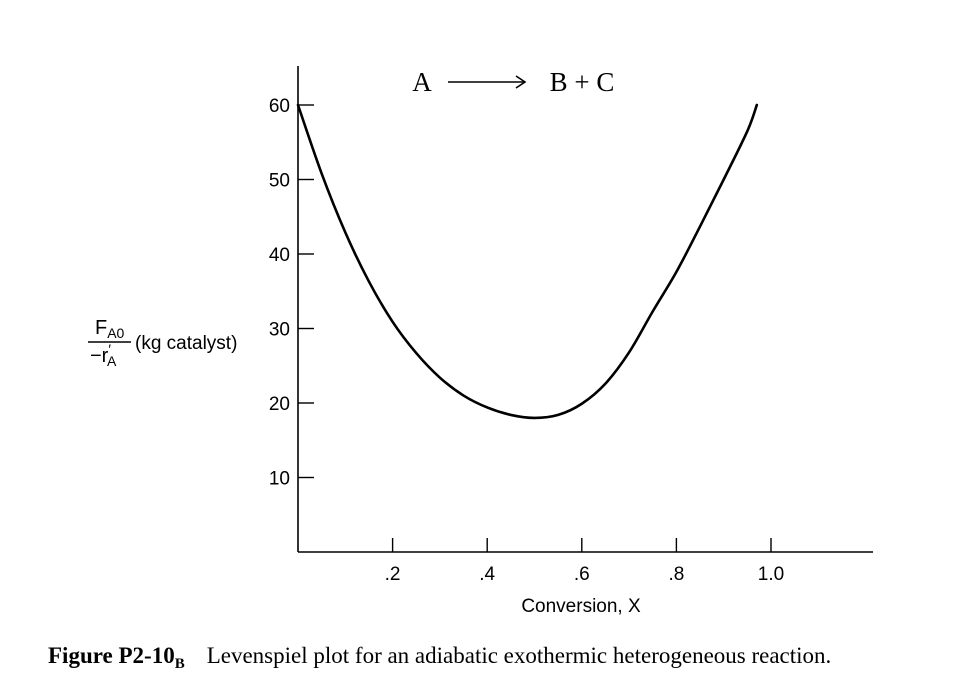 This screenshot has width=973, height=690. Describe the element at coordinates (676, 574) in the screenshot. I see `x-tick-label: .8` at that location.